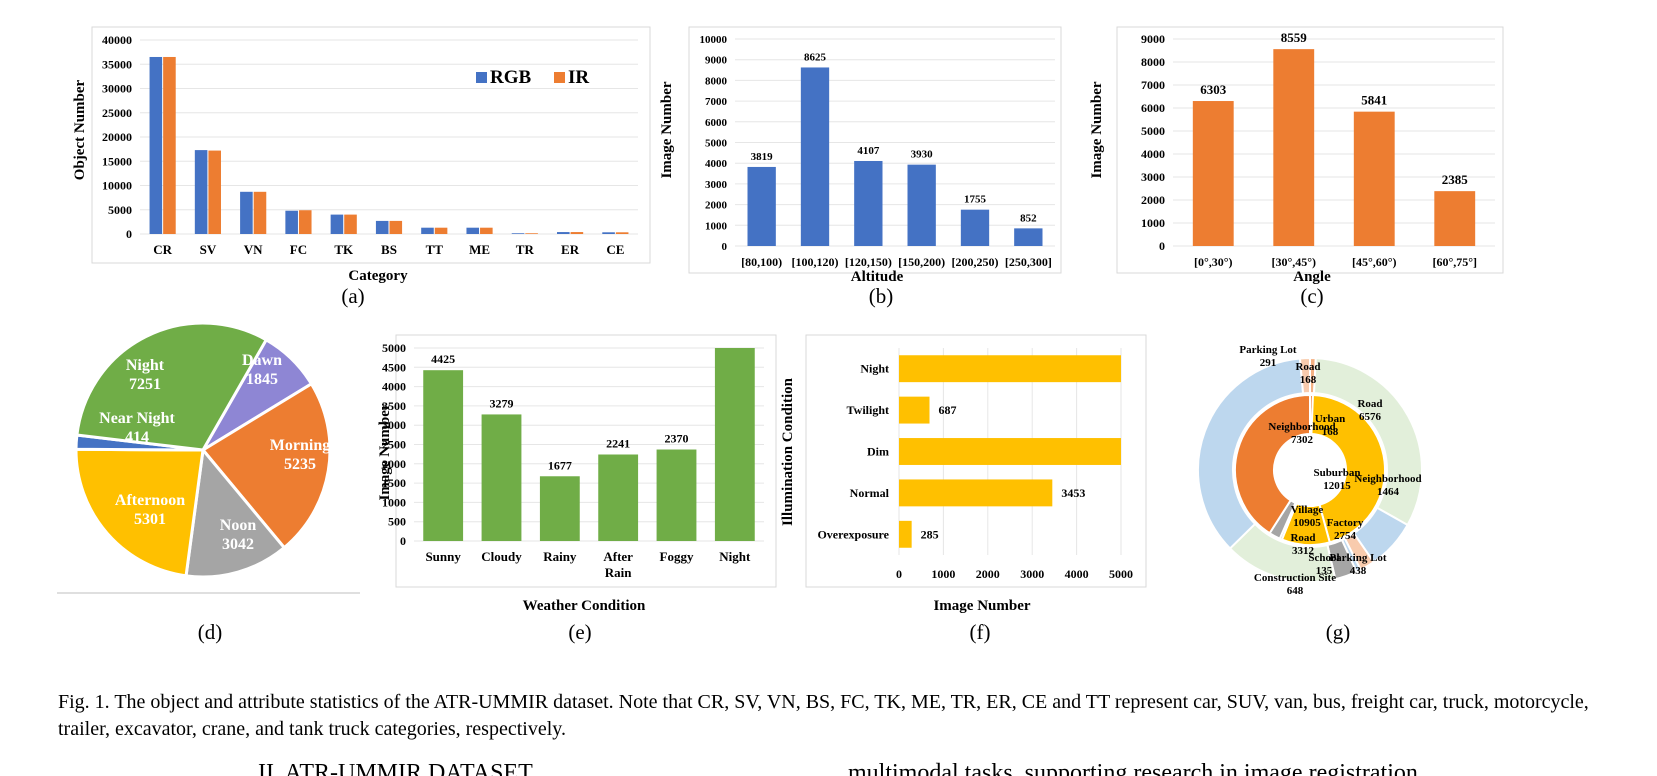 The height and width of the screenshot is (776, 1657). Describe the element at coordinates (1345, 523) in the screenshot. I see `segment-label: Factory` at that location.